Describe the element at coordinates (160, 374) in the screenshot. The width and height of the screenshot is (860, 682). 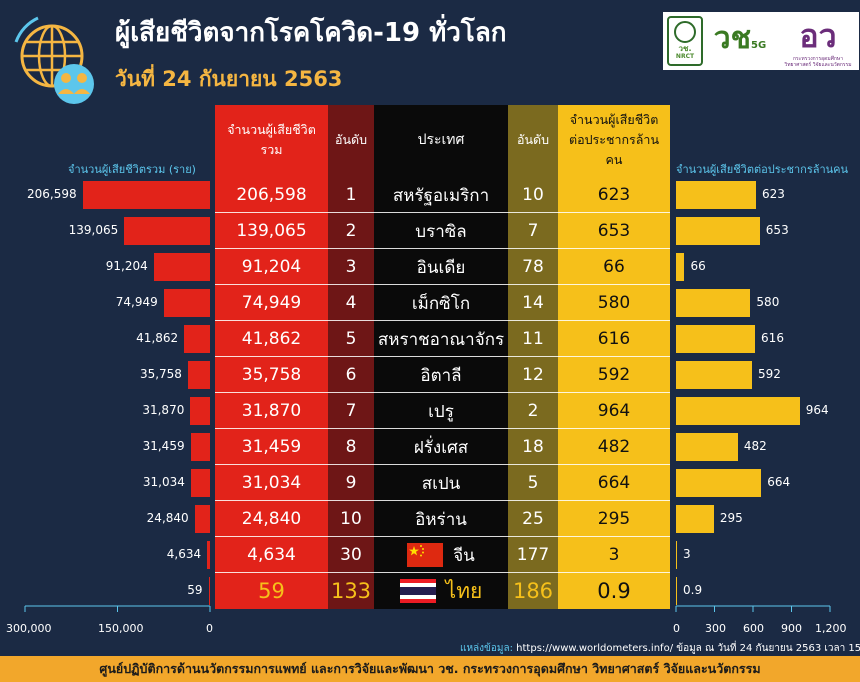
I see `total-deaths-bar-label: 35,758` at that location.